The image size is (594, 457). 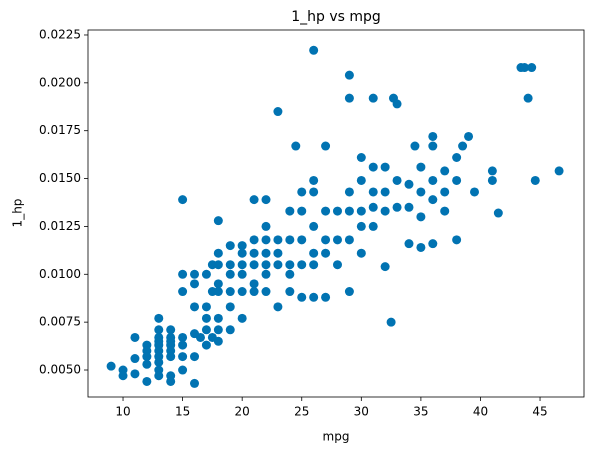 What do you see at coordinates (60, 178) in the screenshot?
I see `y-tick-label: 0.0150` at bounding box center [60, 178].